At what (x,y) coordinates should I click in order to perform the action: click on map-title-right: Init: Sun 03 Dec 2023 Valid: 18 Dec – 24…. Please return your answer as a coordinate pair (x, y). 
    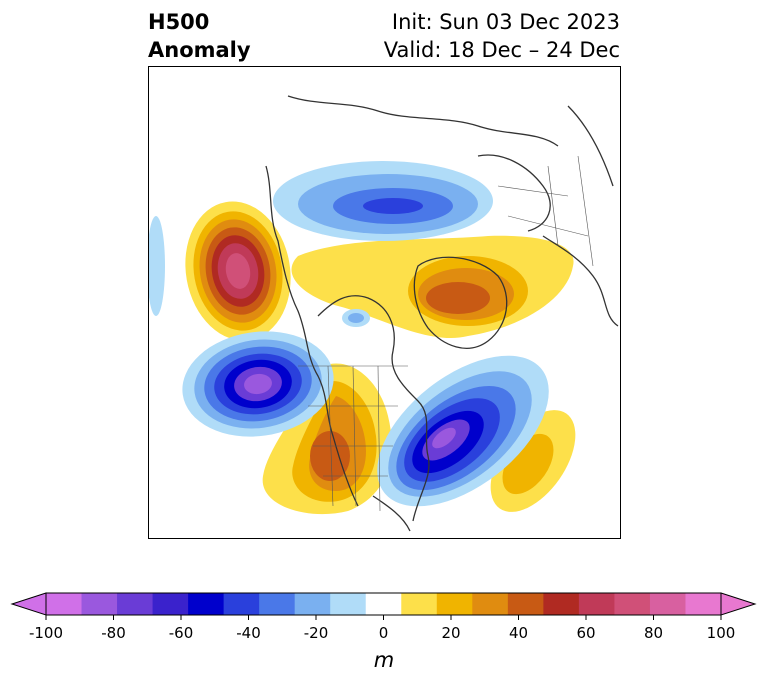
    Looking at the image, I should click on (502, 36).